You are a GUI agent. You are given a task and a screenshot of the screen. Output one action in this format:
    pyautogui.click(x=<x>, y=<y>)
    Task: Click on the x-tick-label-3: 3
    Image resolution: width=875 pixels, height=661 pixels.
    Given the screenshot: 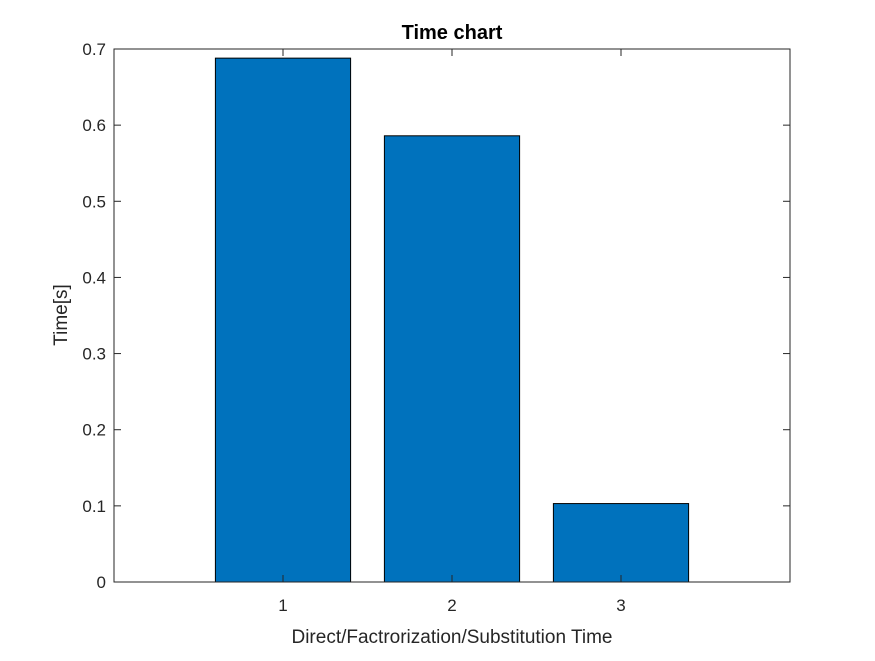 What is the action you would take?
    pyautogui.click(x=620, y=605)
    